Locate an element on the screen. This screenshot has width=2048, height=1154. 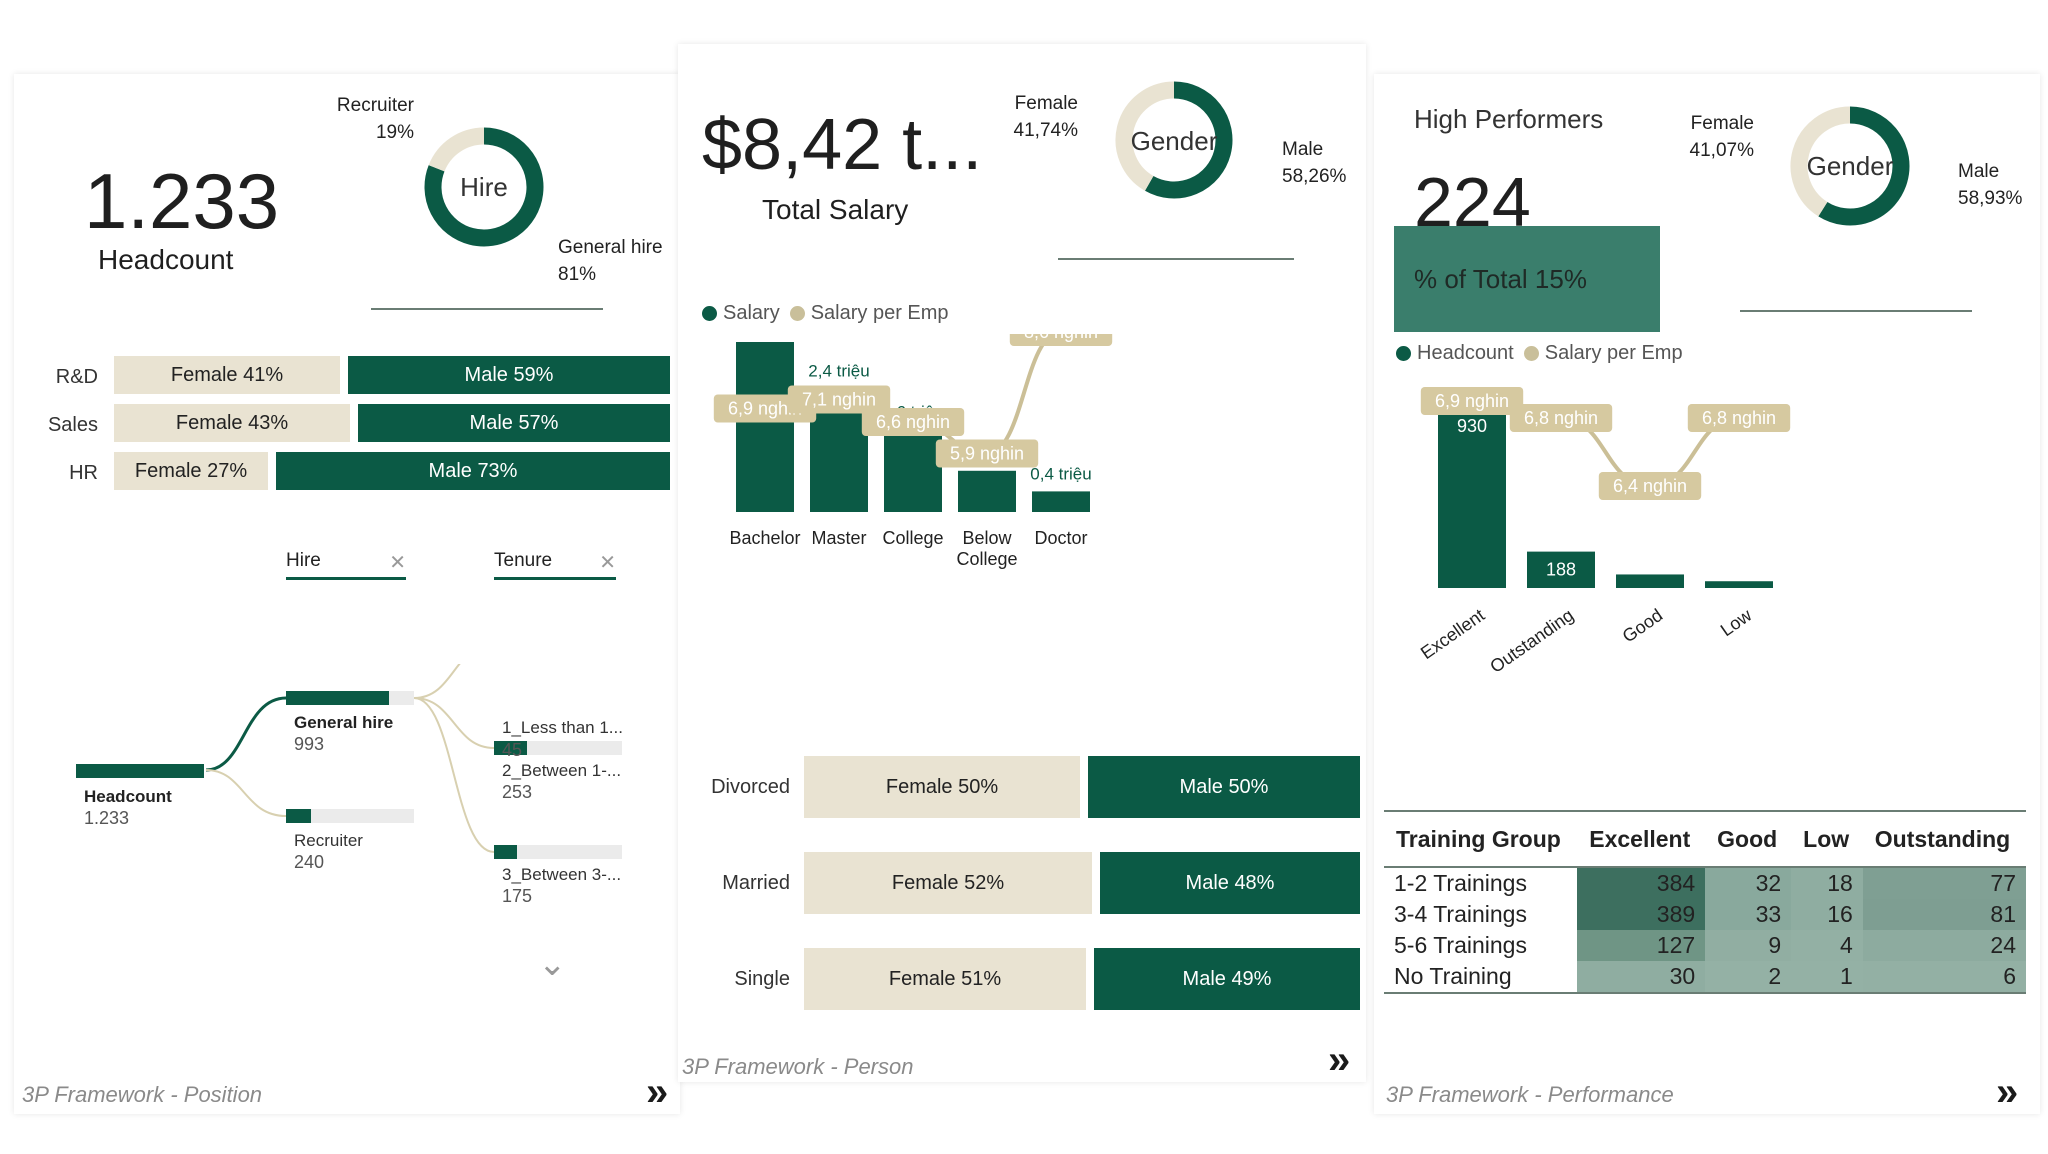
person-female-label-text: Female is located at coordinates (1046, 103).